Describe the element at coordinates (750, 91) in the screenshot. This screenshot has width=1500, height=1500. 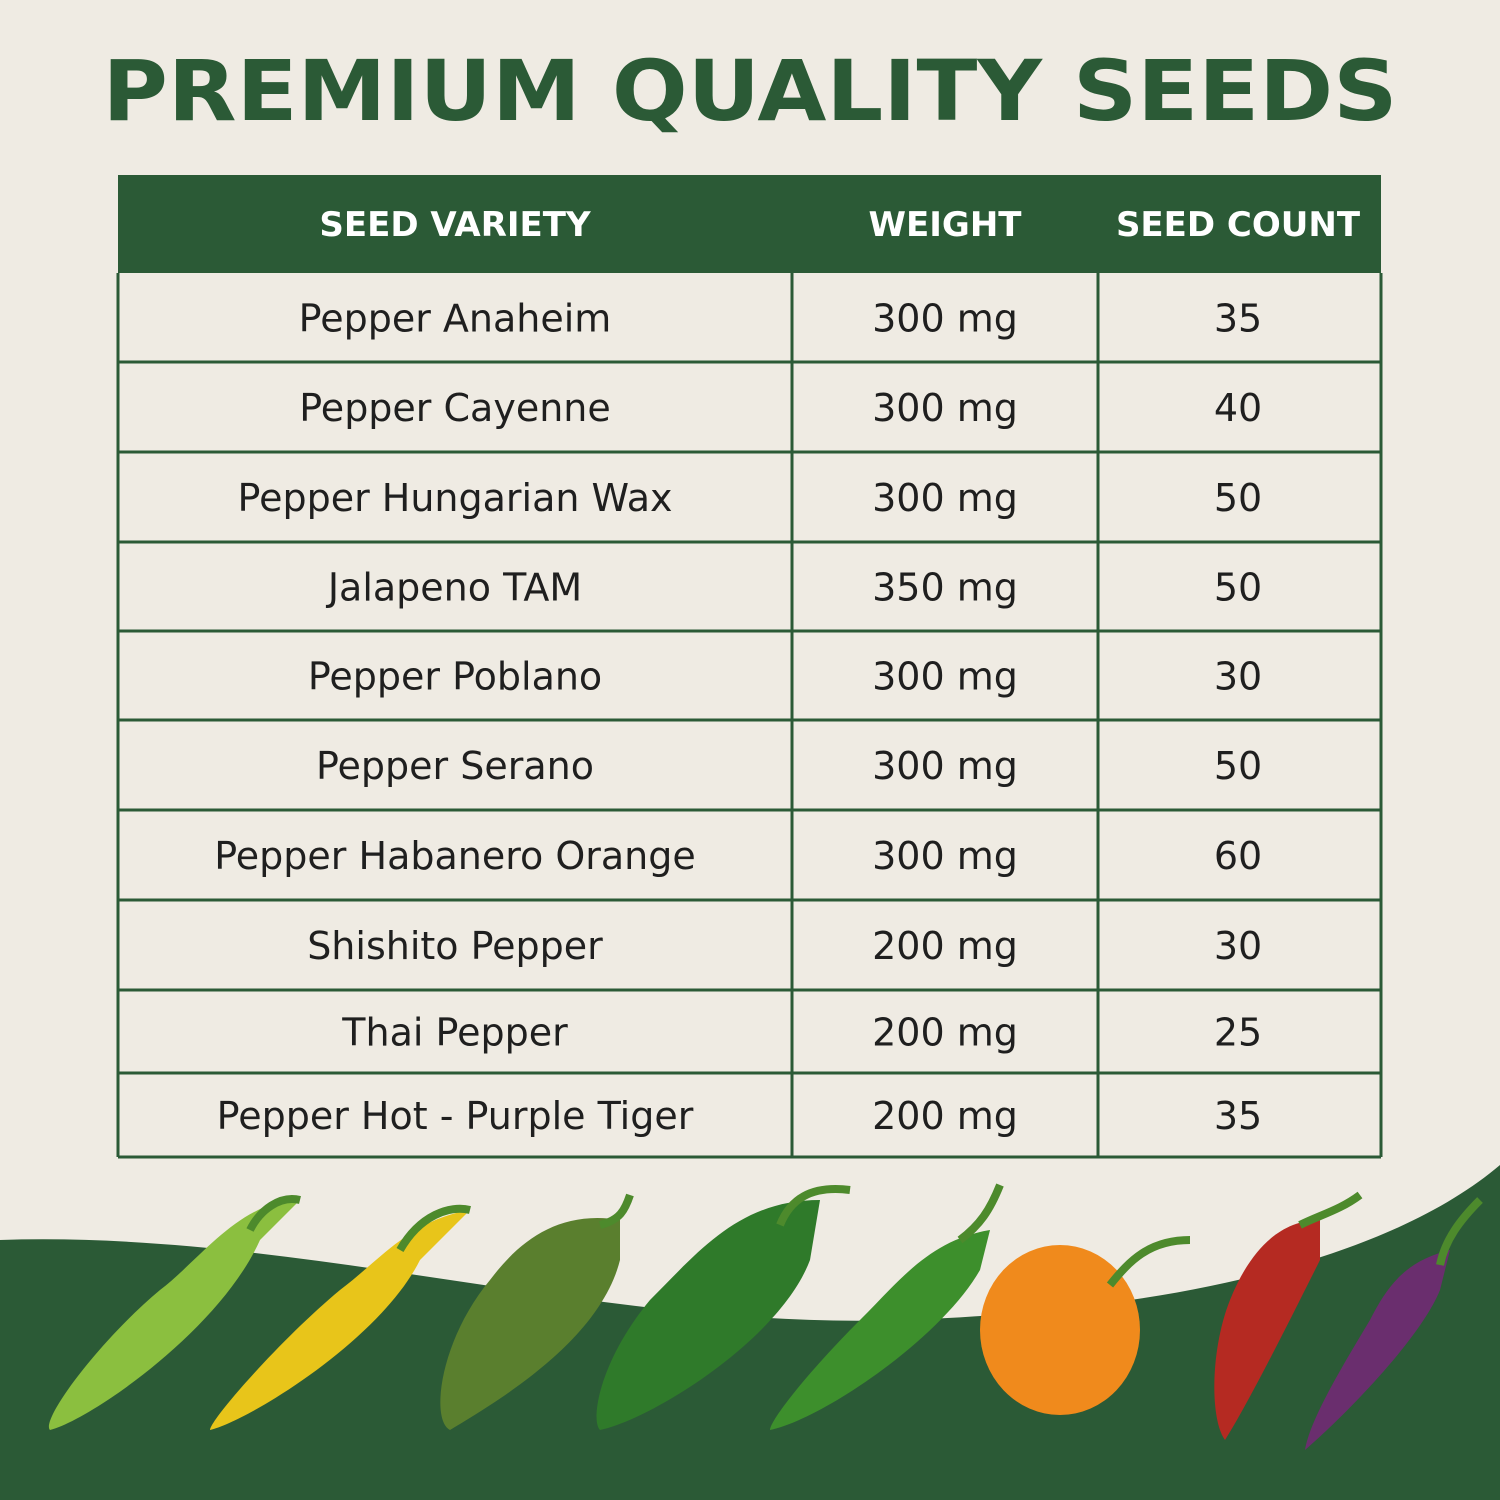
I see `title: PREMIUM QUALITY SEEDS` at that location.